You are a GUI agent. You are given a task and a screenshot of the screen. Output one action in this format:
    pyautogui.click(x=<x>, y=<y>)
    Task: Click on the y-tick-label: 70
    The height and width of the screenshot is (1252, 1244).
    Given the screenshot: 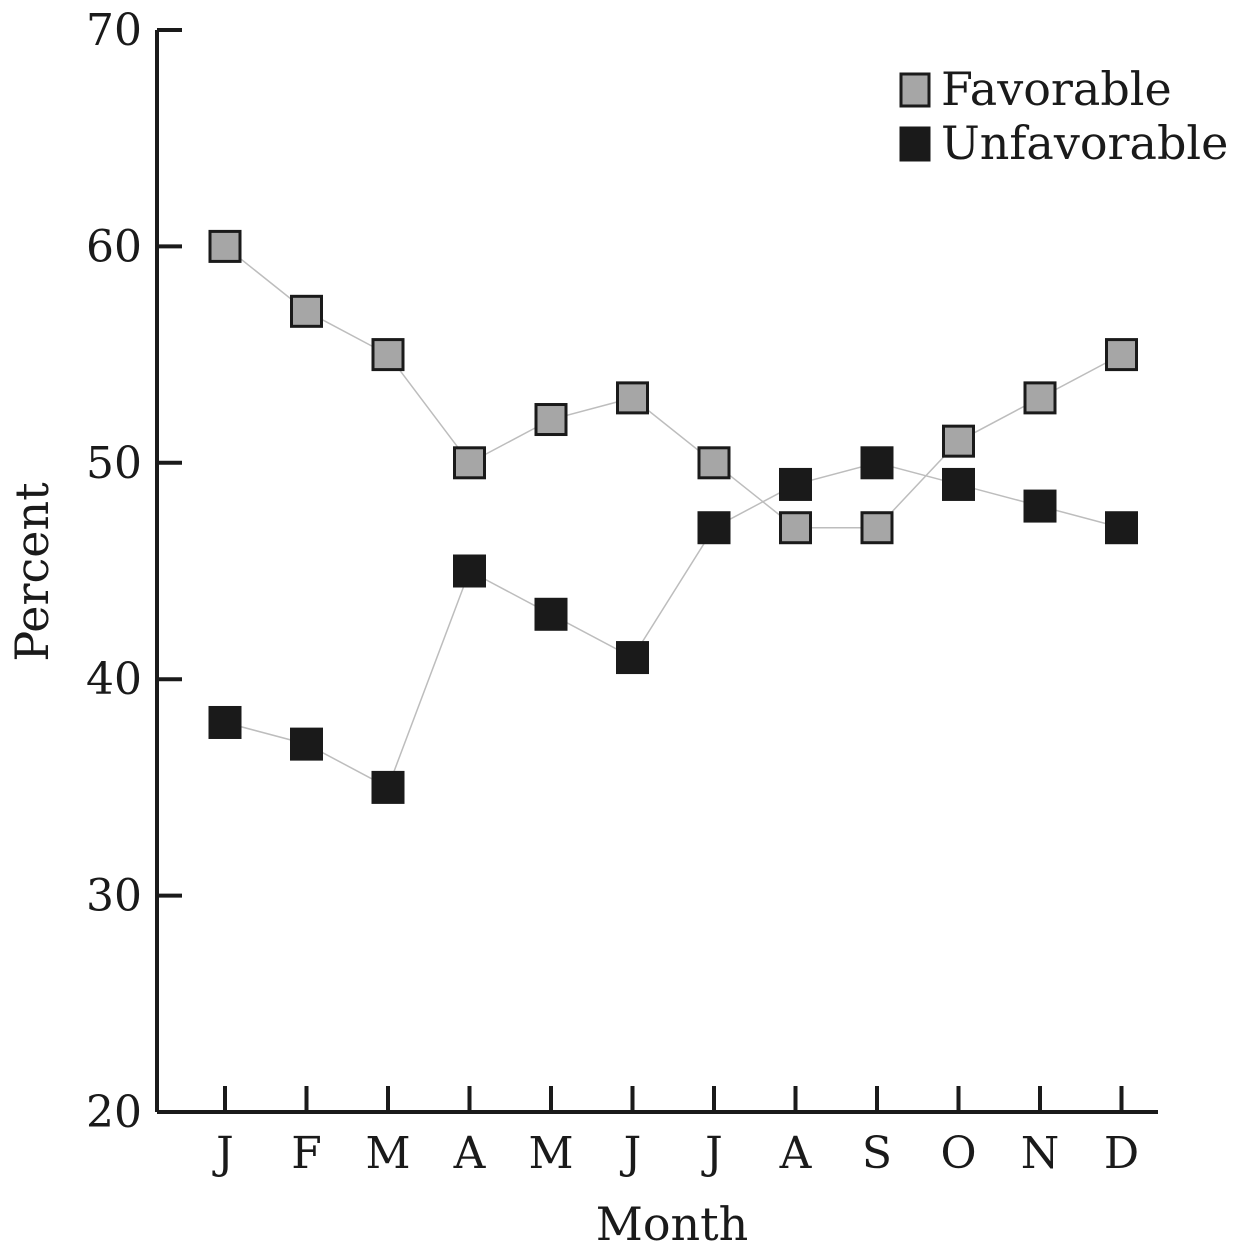 What is the action you would take?
    pyautogui.click(x=114, y=30)
    